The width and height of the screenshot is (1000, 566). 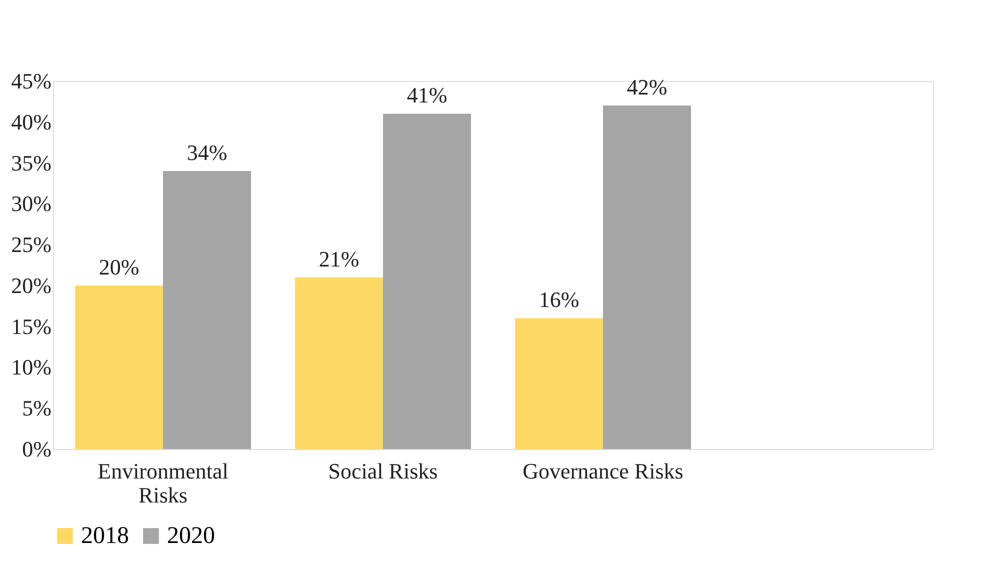 I want to click on x-tick-label: Governance Risks, so click(x=603, y=471).